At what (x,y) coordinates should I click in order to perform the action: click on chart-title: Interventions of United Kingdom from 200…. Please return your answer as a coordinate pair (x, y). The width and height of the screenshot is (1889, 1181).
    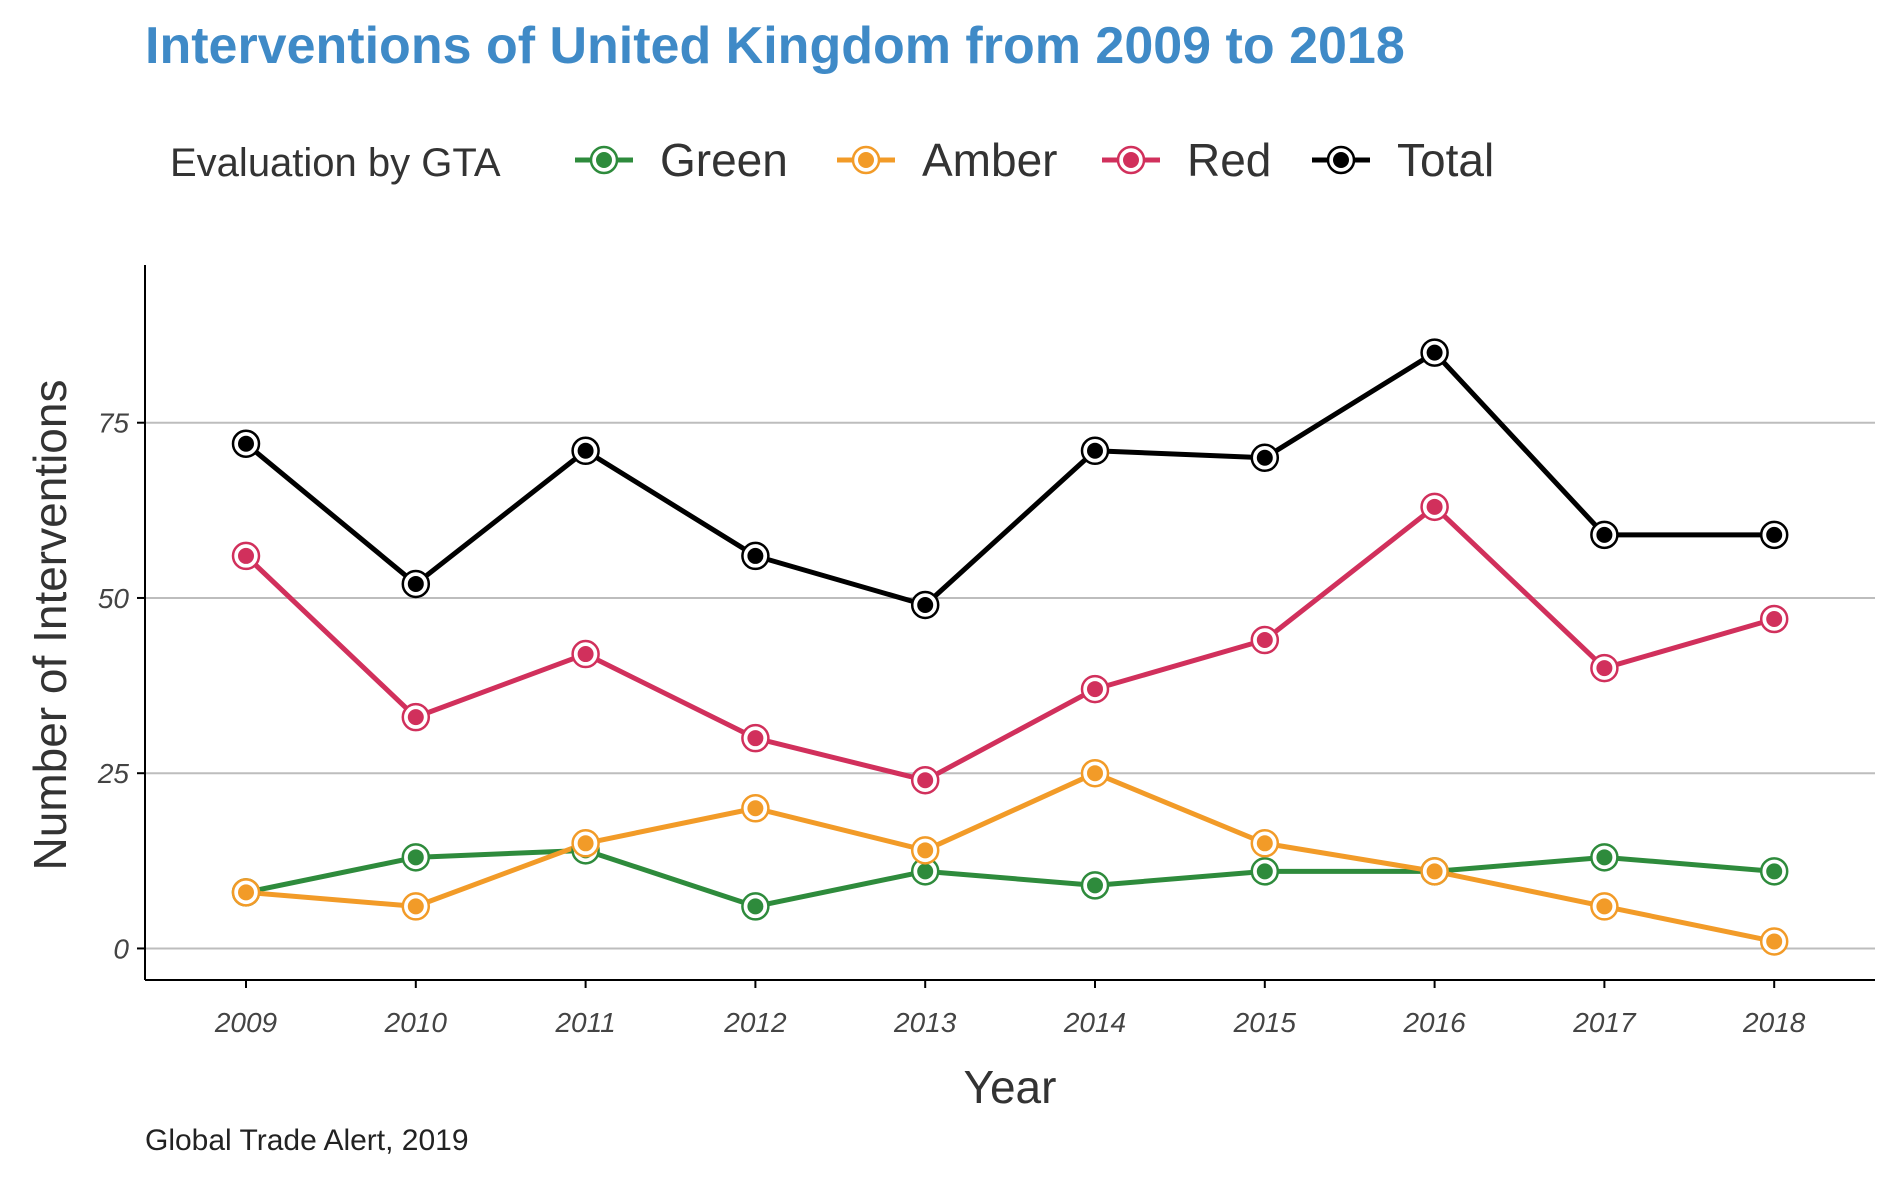
    Looking at the image, I should click on (775, 46).